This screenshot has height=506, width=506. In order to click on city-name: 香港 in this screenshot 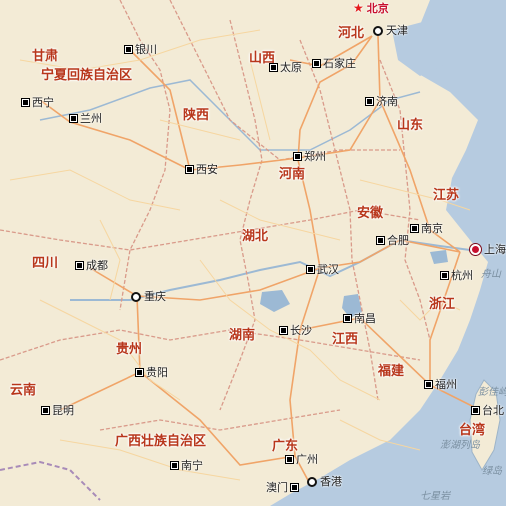, I will do `click(331, 481)`.